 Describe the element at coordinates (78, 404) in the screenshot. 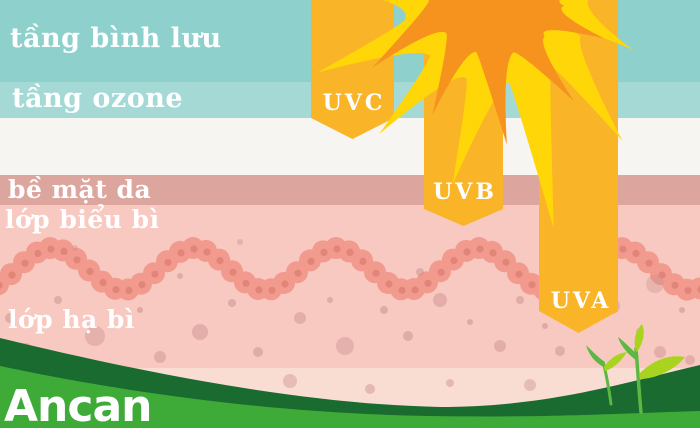

I see `ancan-logo: Ancan` at that location.